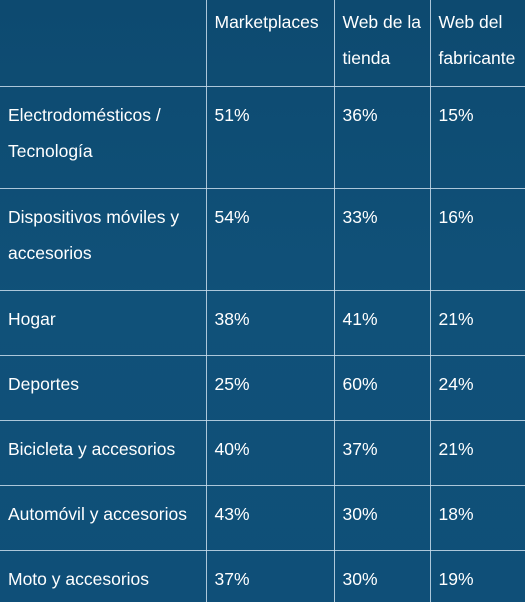 This screenshot has width=525, height=602. I want to click on web-tienda-value: 41%, so click(382, 323).